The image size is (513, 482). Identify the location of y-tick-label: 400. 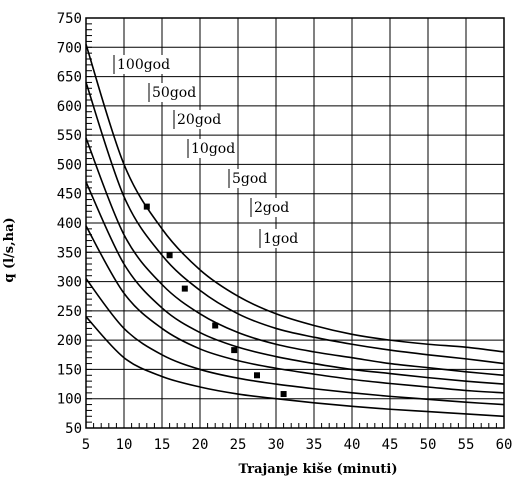
(69, 224).